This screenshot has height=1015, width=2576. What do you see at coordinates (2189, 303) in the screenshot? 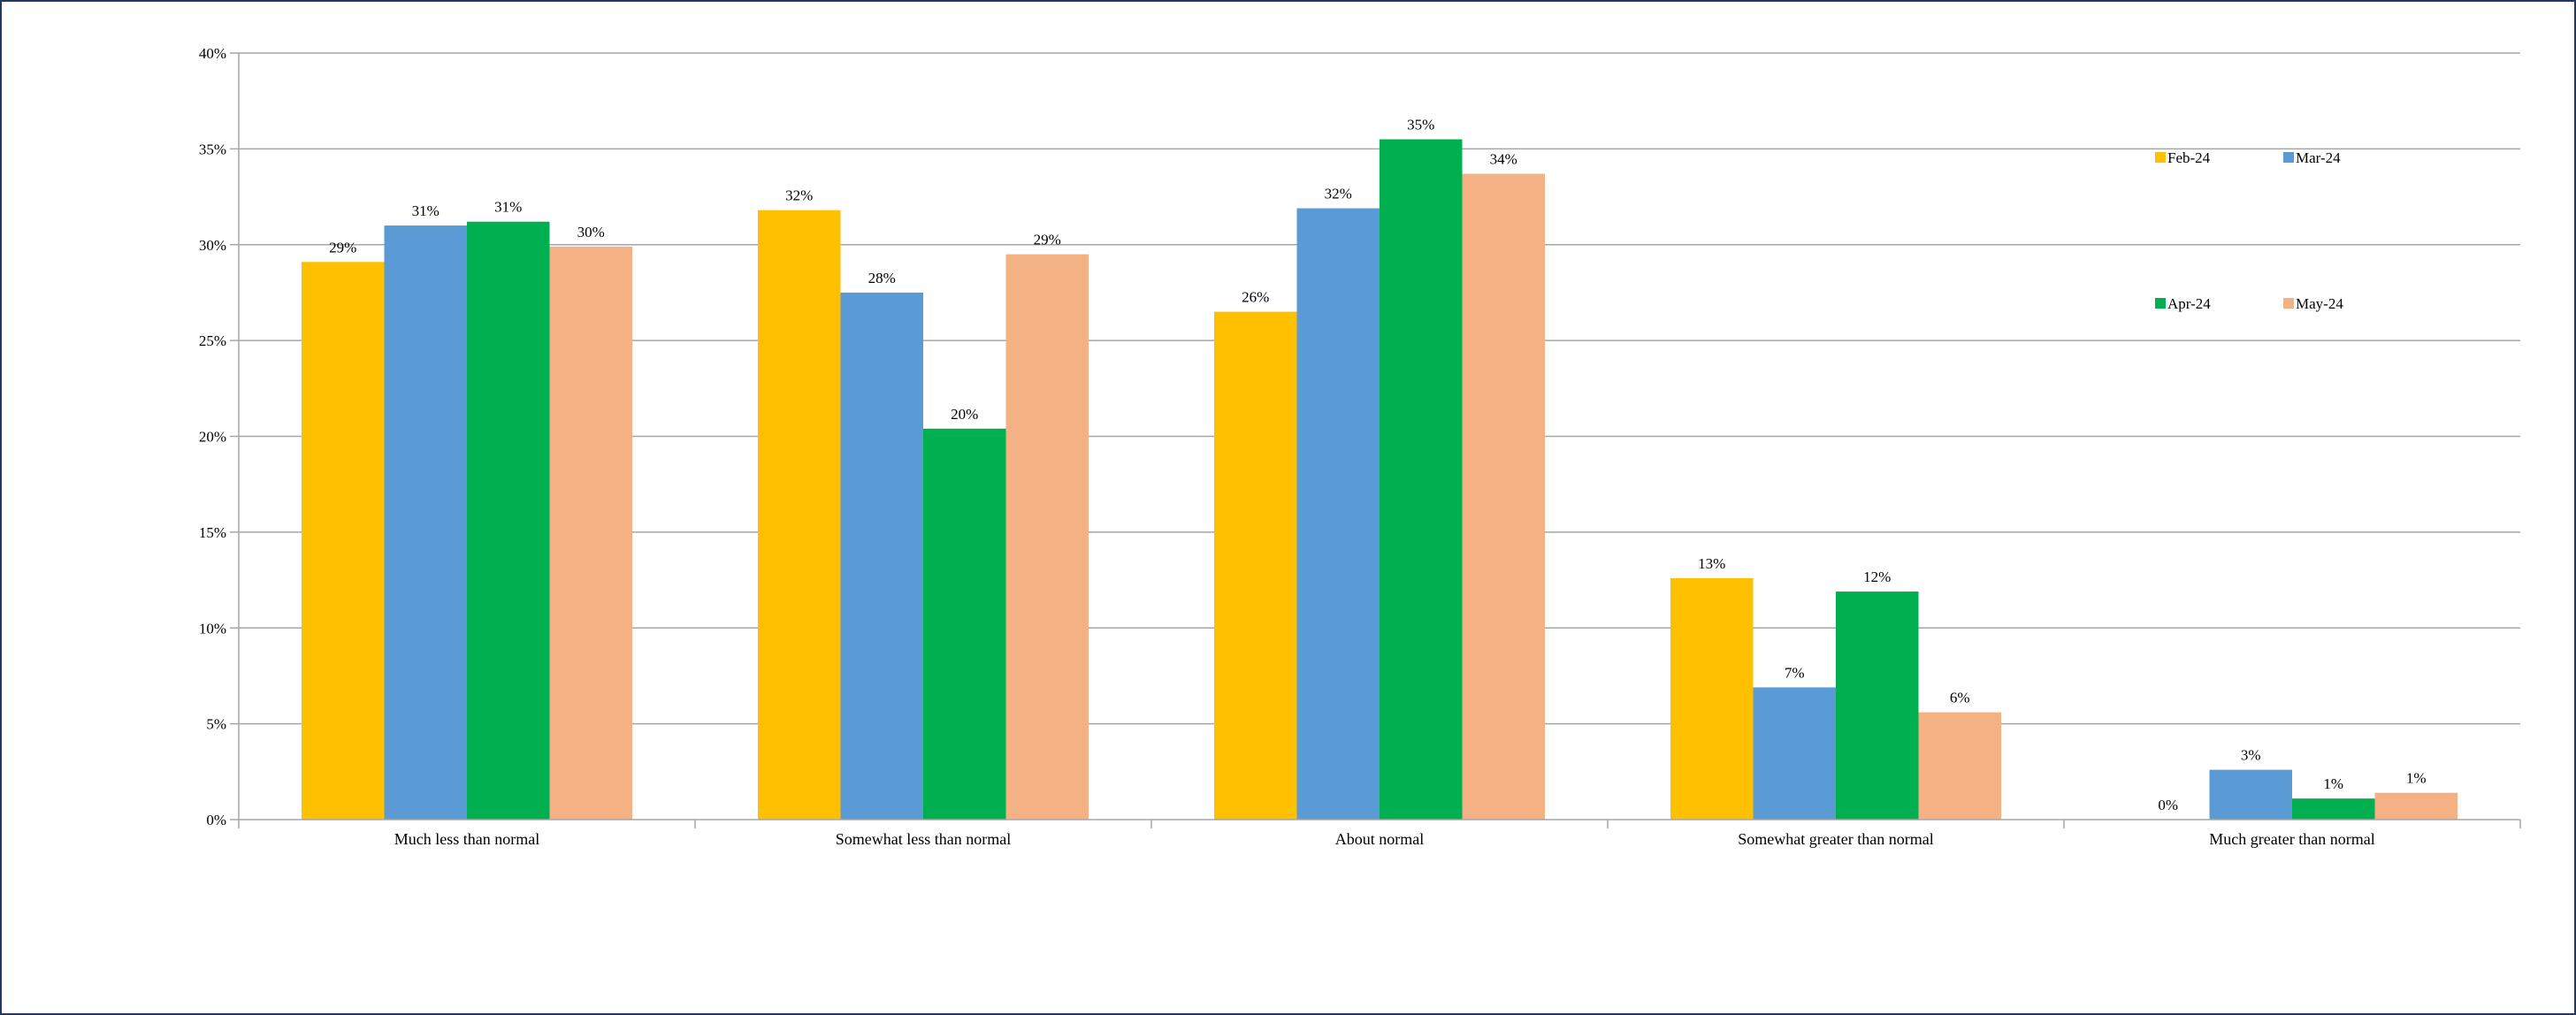
I see `legend-label: Apr-24` at bounding box center [2189, 303].